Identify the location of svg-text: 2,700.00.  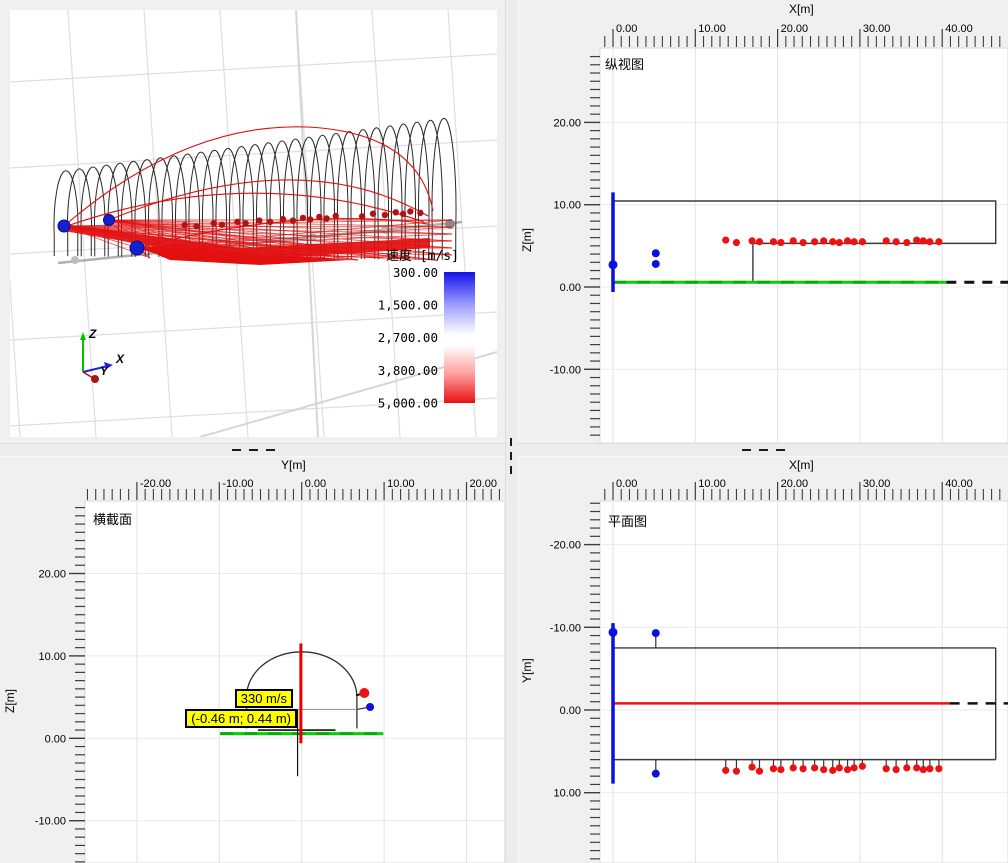
(408, 337).